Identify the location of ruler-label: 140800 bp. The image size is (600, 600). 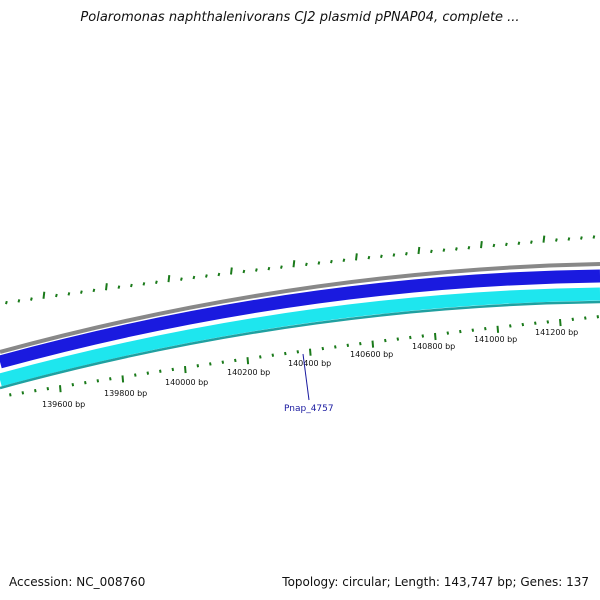
(433, 346).